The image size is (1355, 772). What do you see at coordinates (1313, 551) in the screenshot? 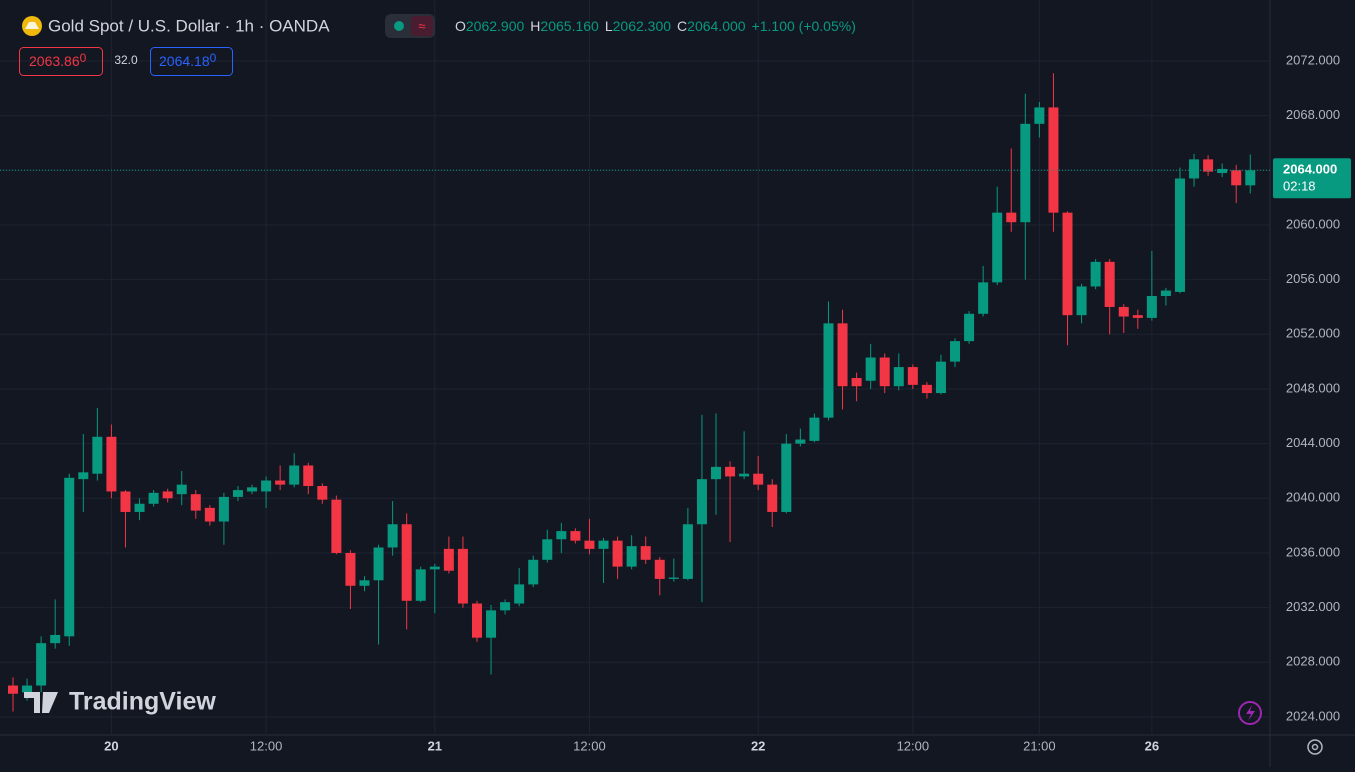
I see `y-tick-label: 2036.000` at bounding box center [1313, 551].